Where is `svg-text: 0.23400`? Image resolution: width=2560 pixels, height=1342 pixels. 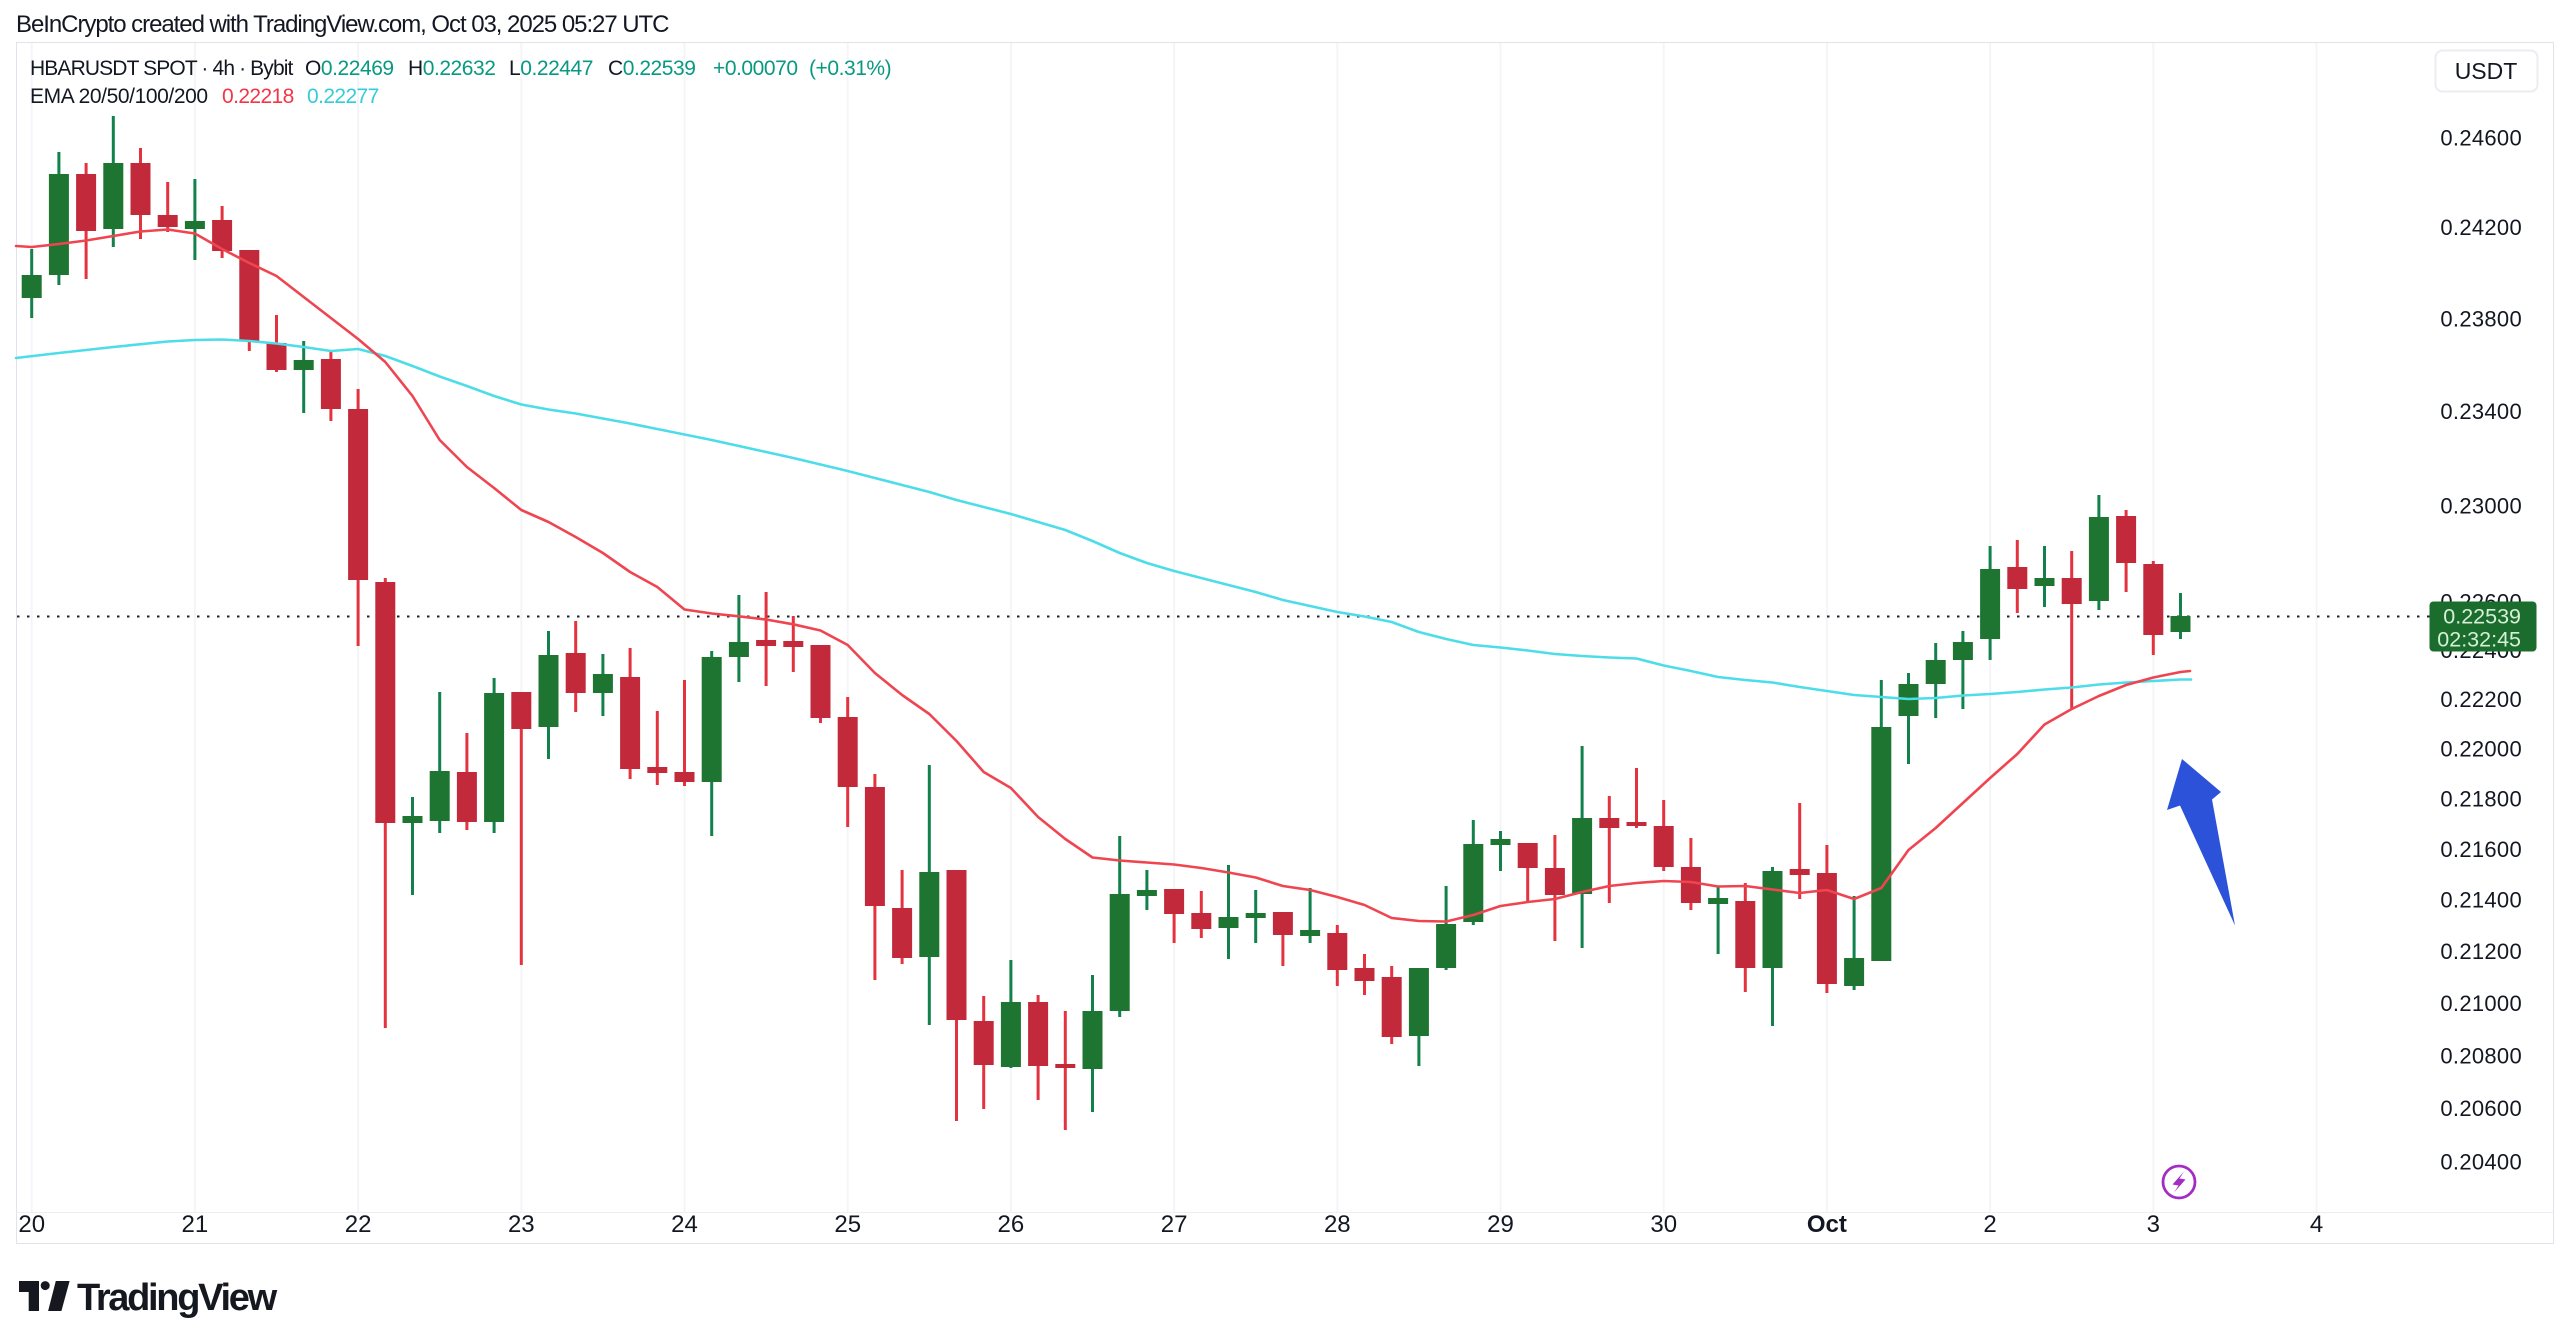 svg-text: 0.23400 is located at coordinates (2481, 411).